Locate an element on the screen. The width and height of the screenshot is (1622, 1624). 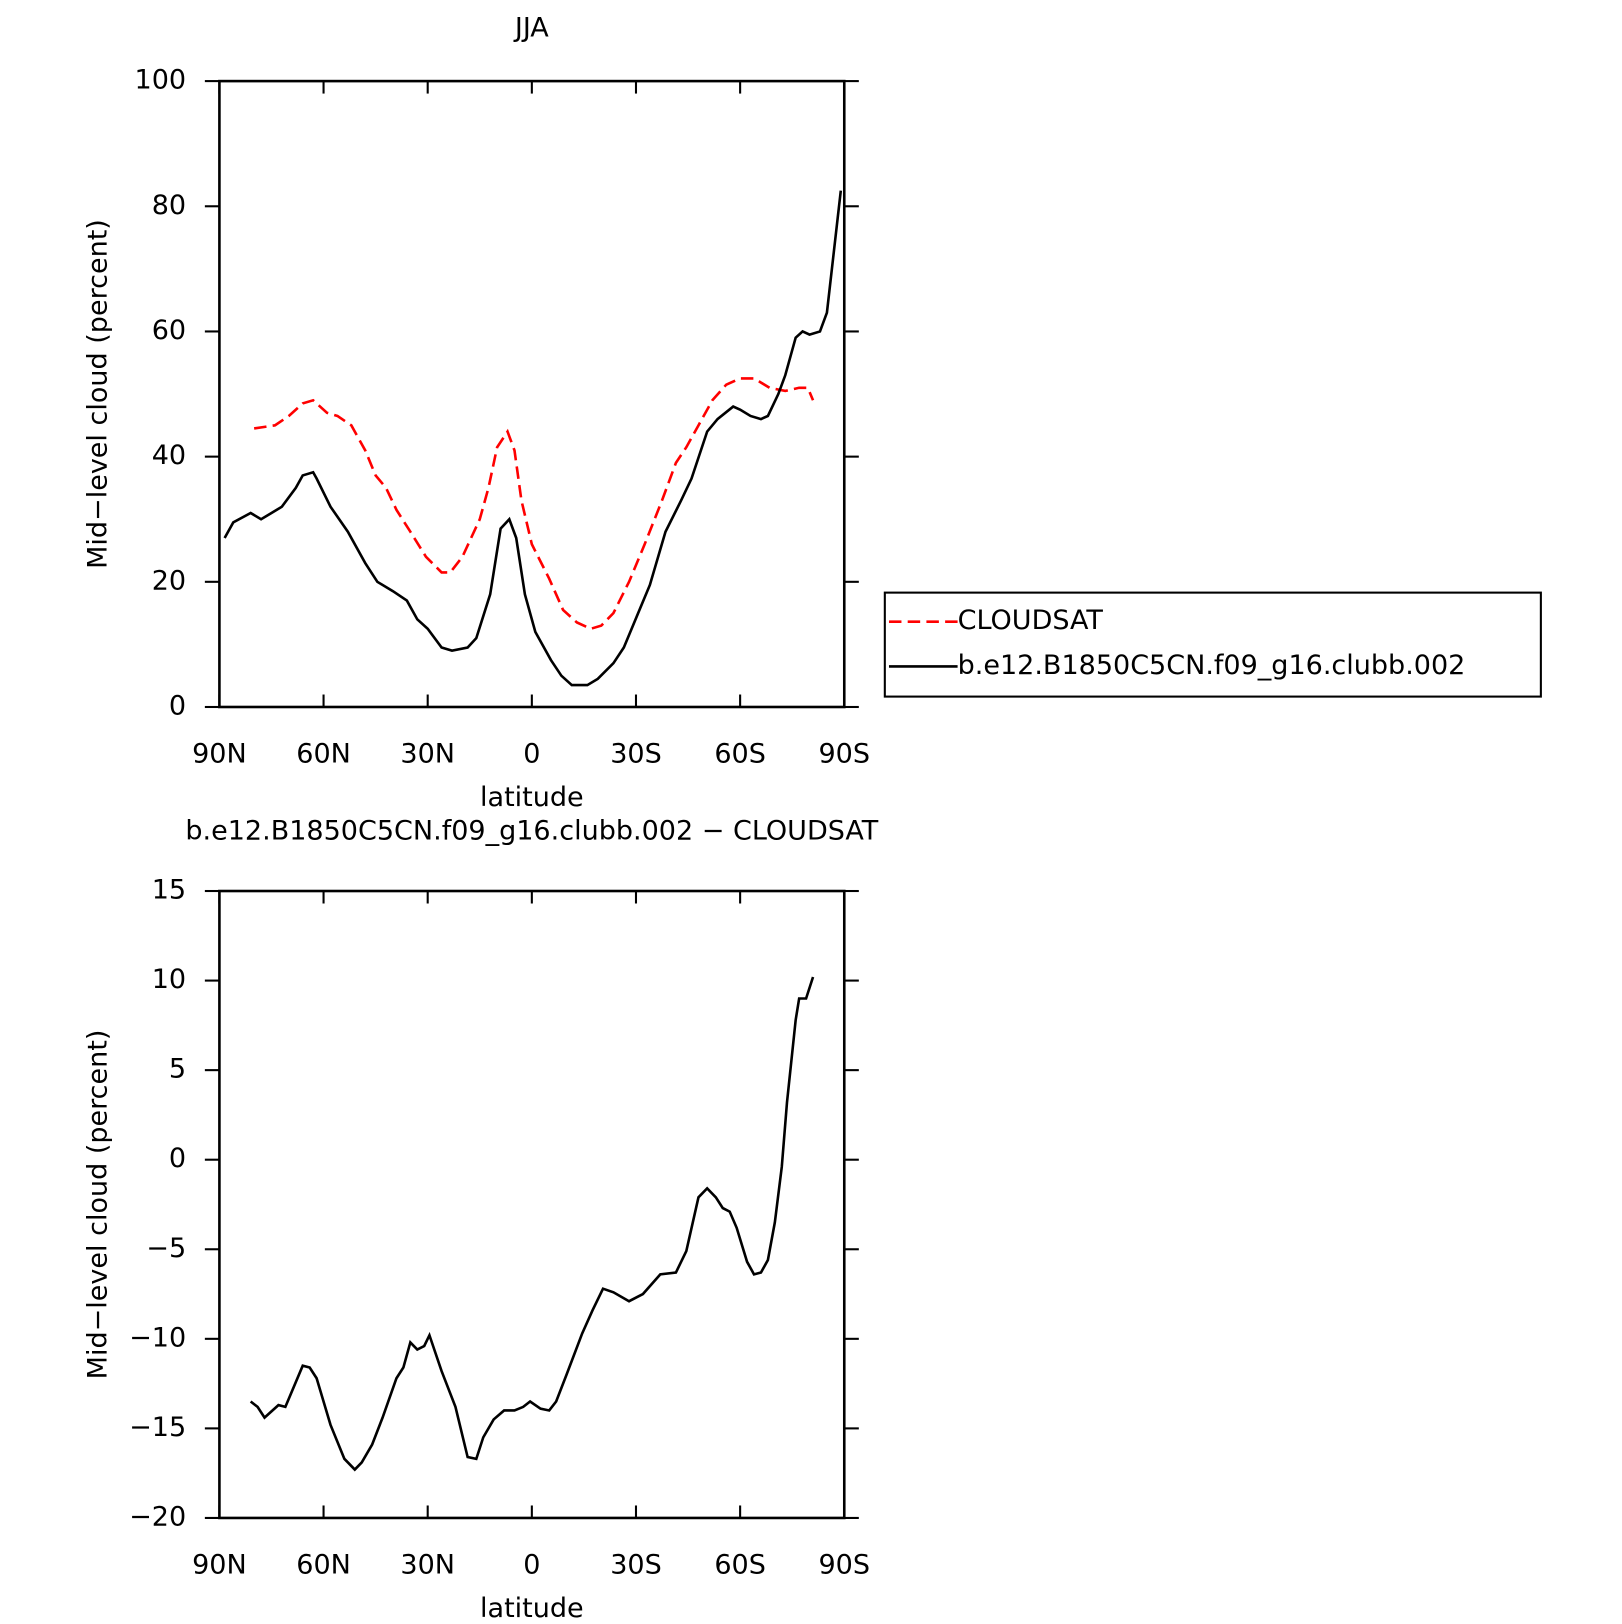
y-tick-label: −5 is located at coordinates (166, 1248).